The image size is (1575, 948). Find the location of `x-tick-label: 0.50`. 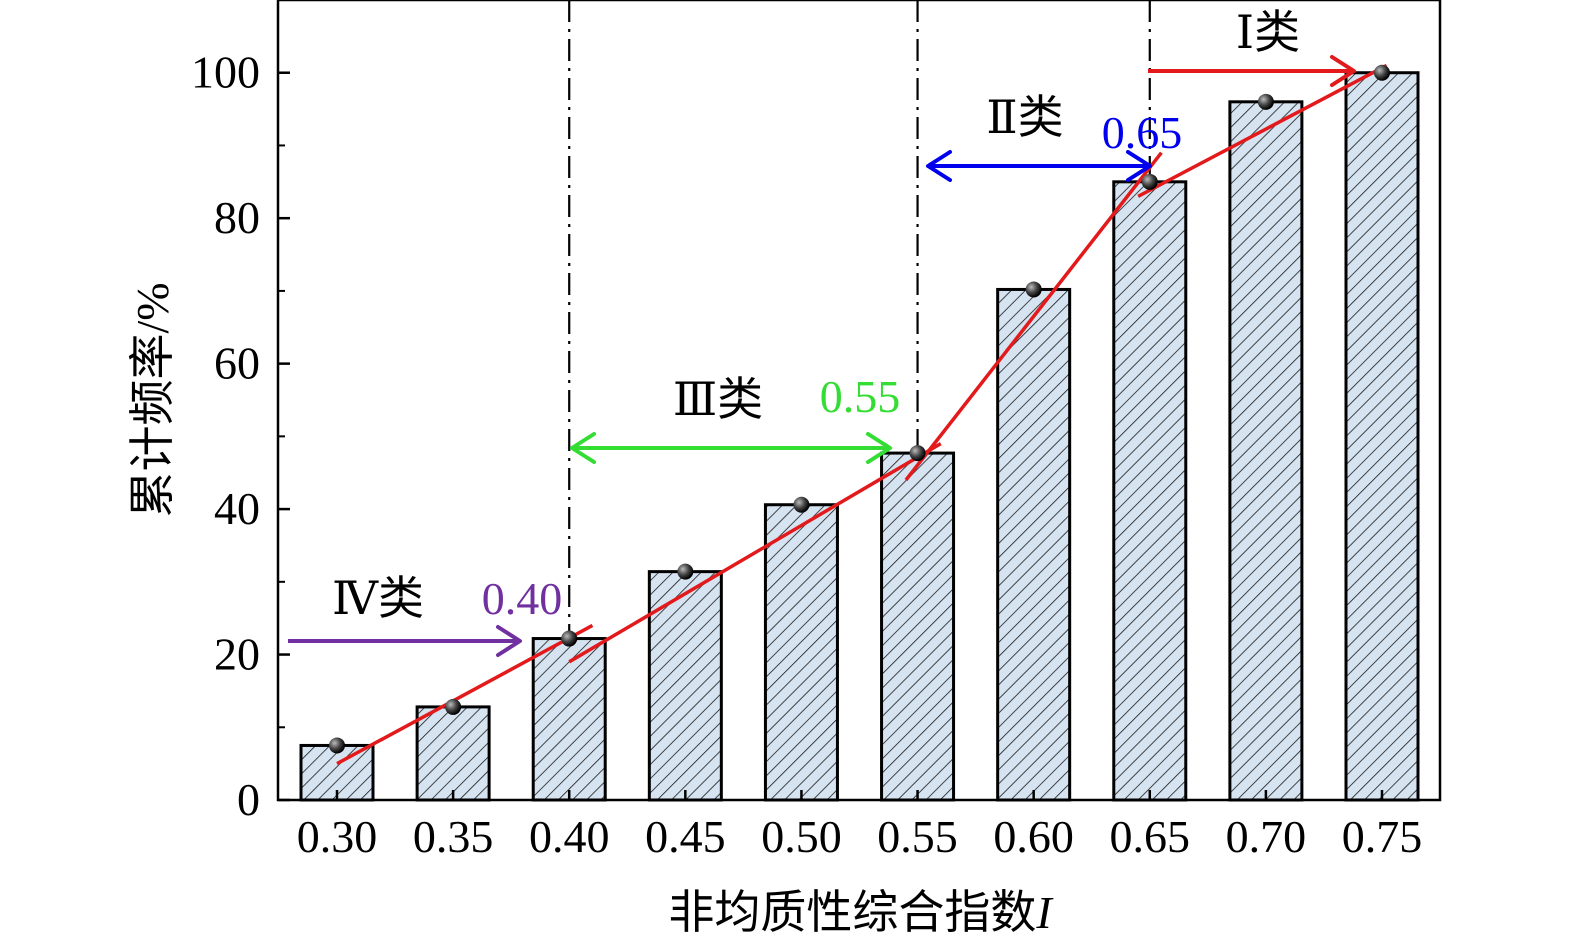

x-tick-label: 0.50 is located at coordinates (801, 836).